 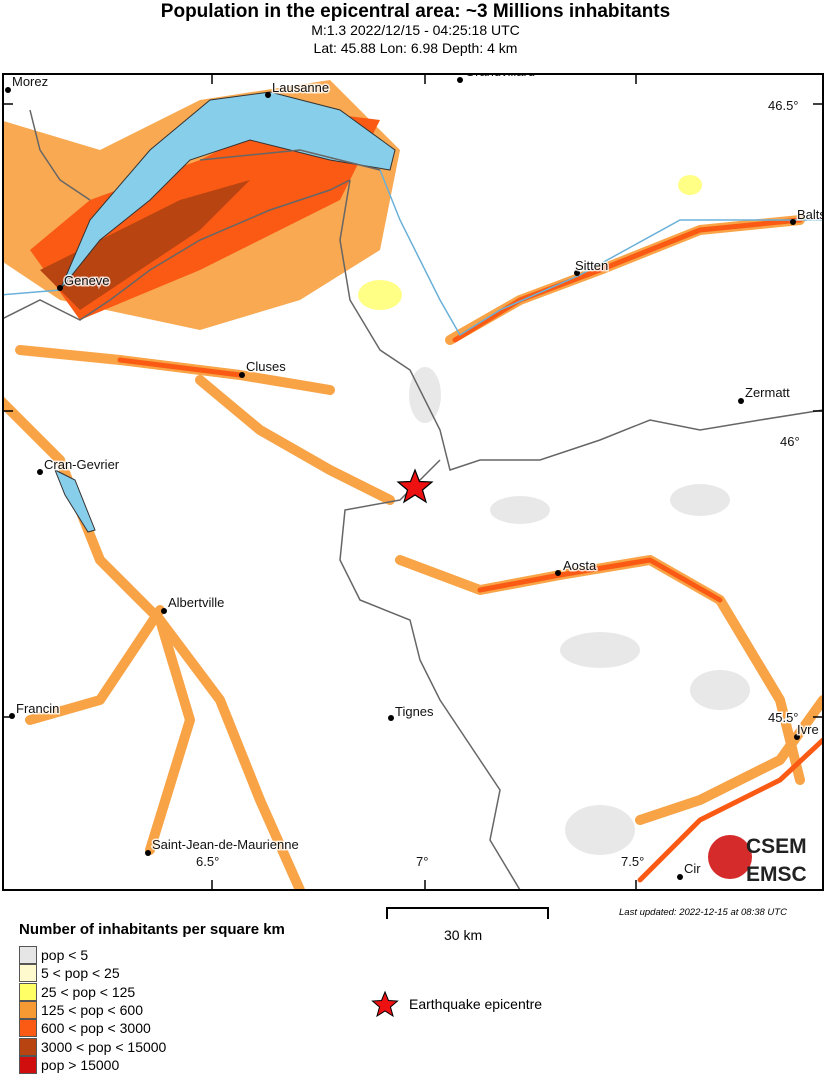 I want to click on last-updated: Last updated: 2022-12-15 at 08:38 UTC, so click(x=703, y=912).